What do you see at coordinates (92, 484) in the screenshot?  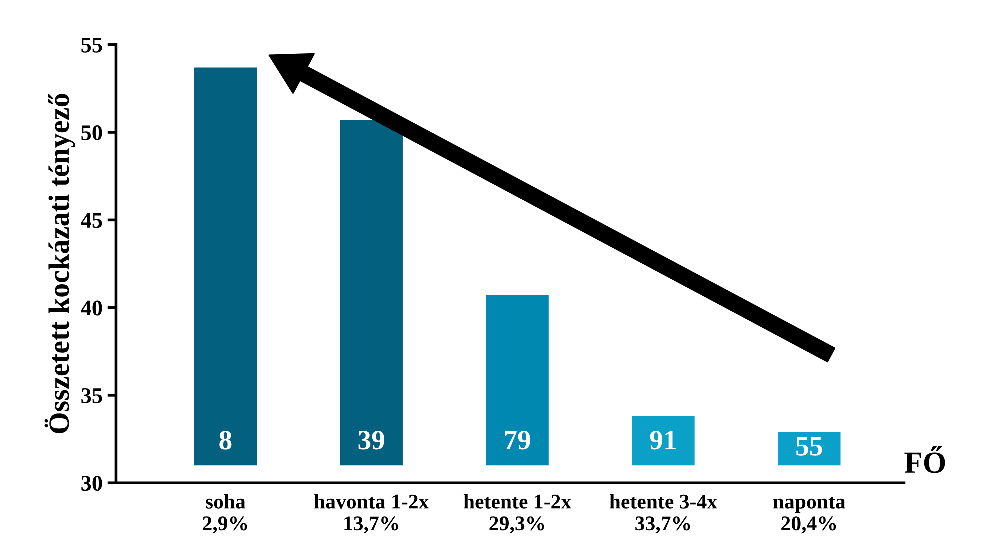 I see `y-tick-label: 30` at bounding box center [92, 484].